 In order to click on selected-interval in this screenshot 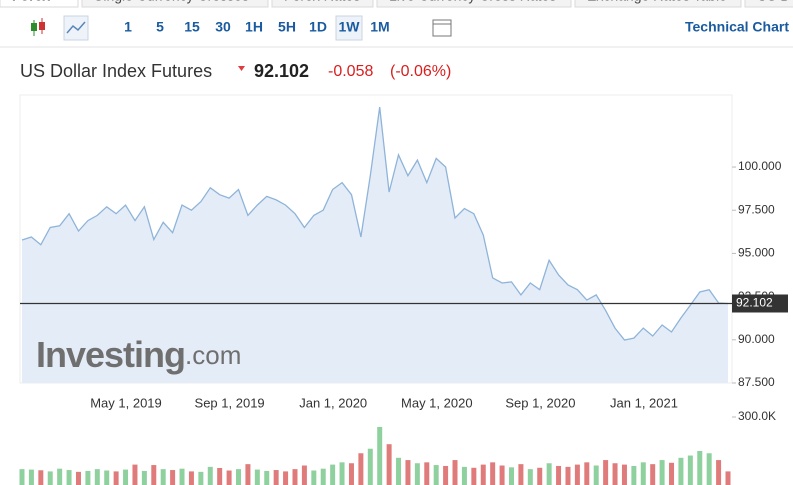, I will do `click(349, 28)`.